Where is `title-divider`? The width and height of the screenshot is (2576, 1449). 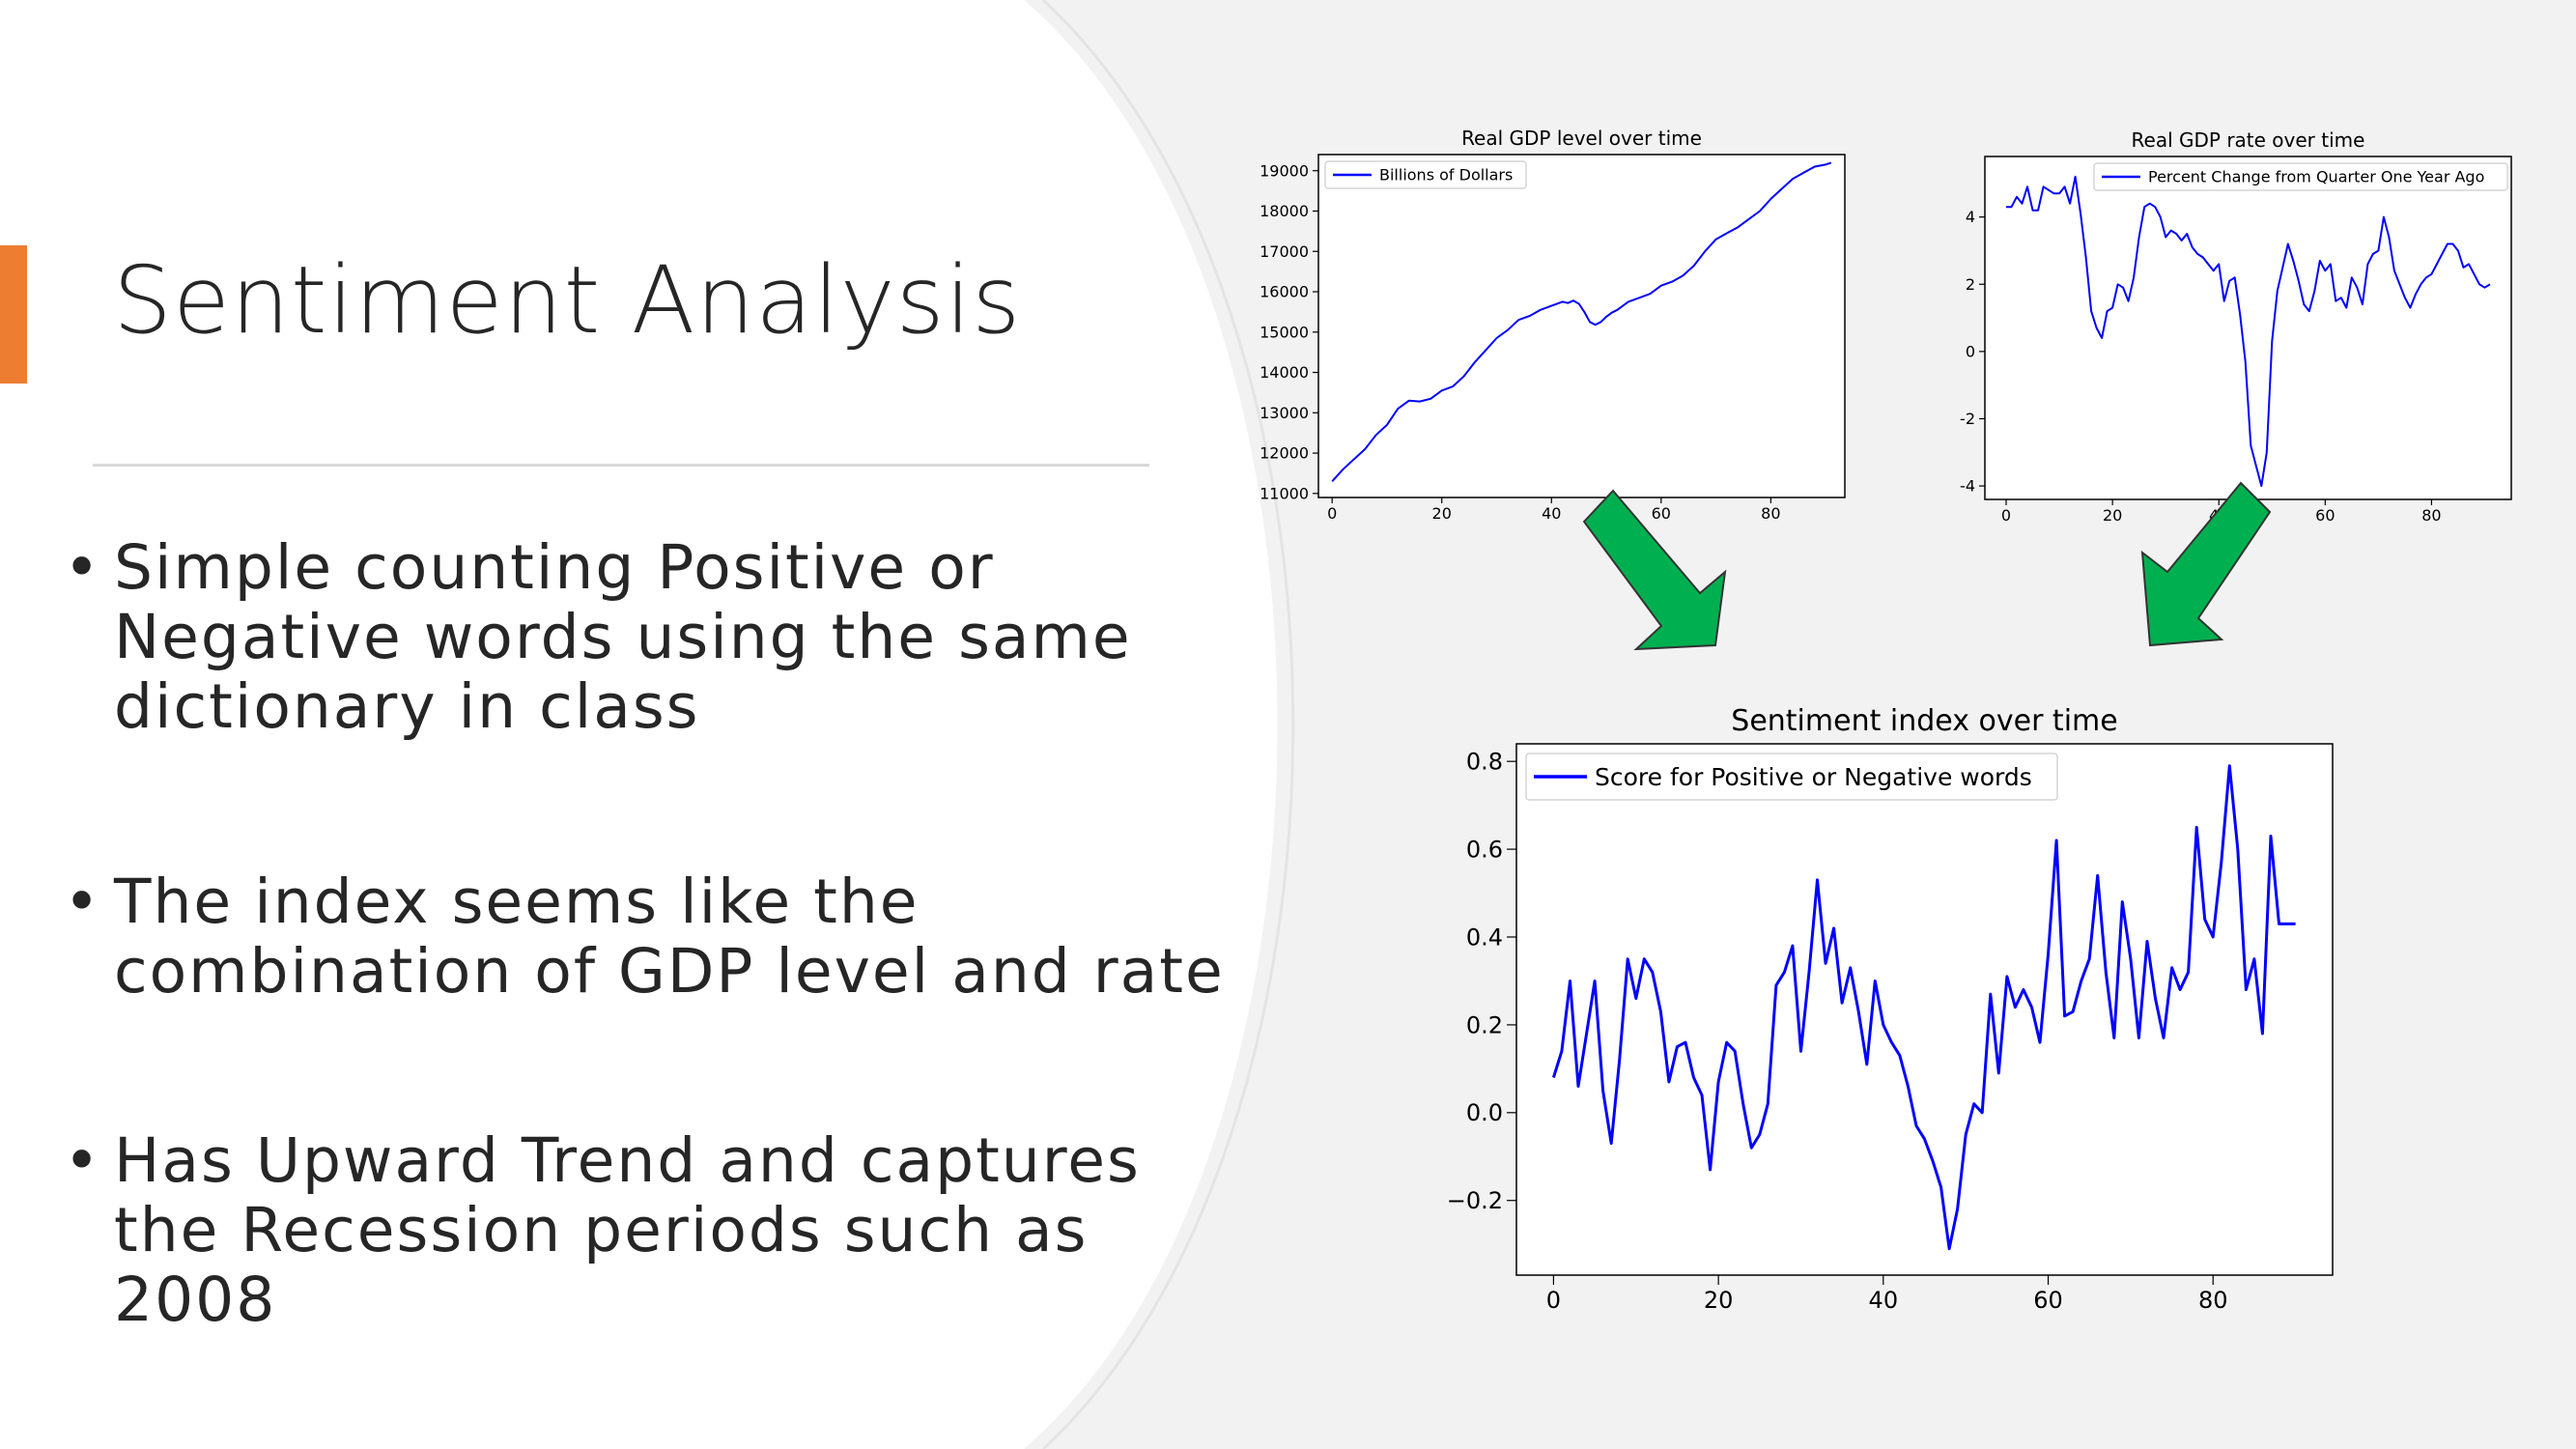 title-divider is located at coordinates (621, 465).